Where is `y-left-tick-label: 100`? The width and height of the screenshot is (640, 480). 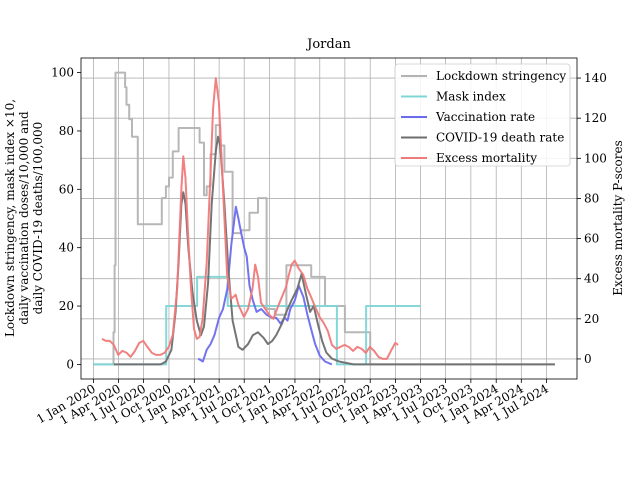
y-left-tick-label: 100 is located at coordinates (62, 73).